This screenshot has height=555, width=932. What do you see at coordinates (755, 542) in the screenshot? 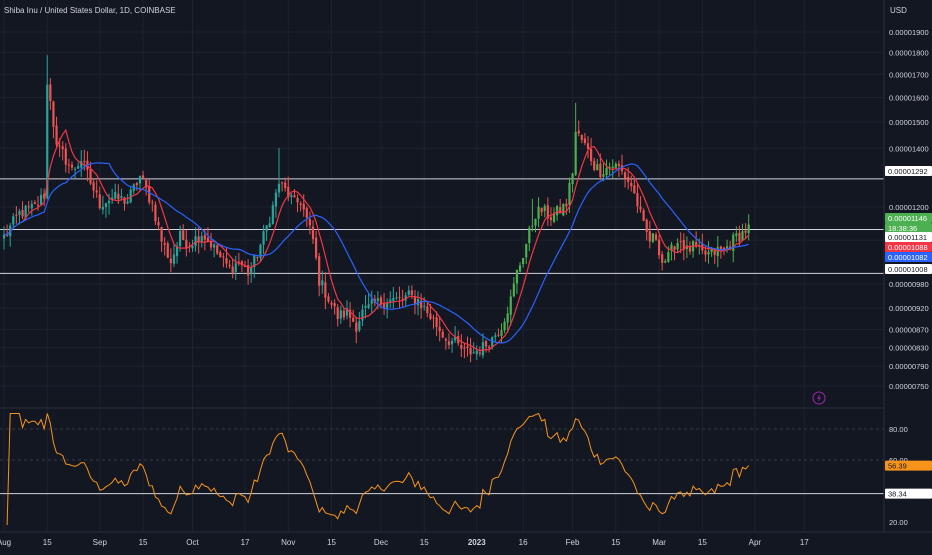
I see `time-tick-label: Apr` at bounding box center [755, 542].